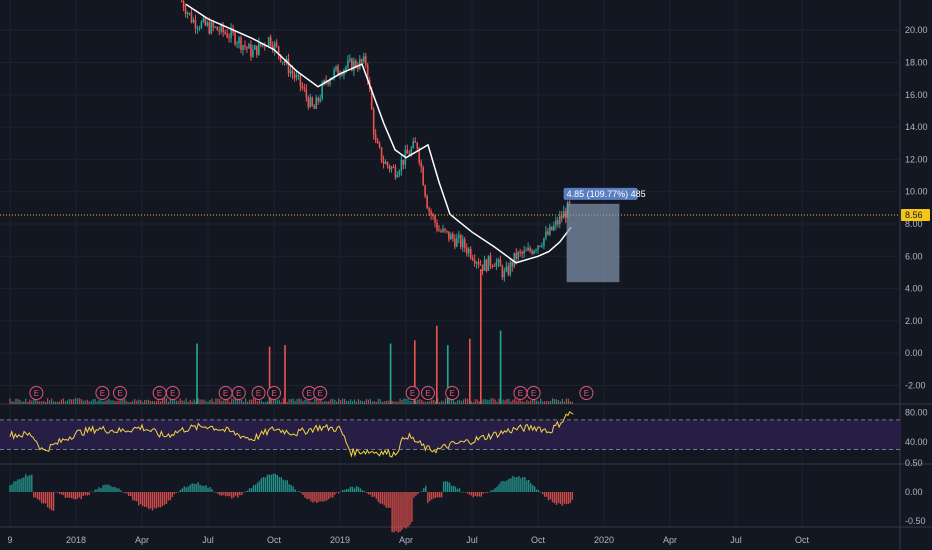 The image size is (932, 550). I want to click on price-tick-label: 18.00, so click(916, 63).